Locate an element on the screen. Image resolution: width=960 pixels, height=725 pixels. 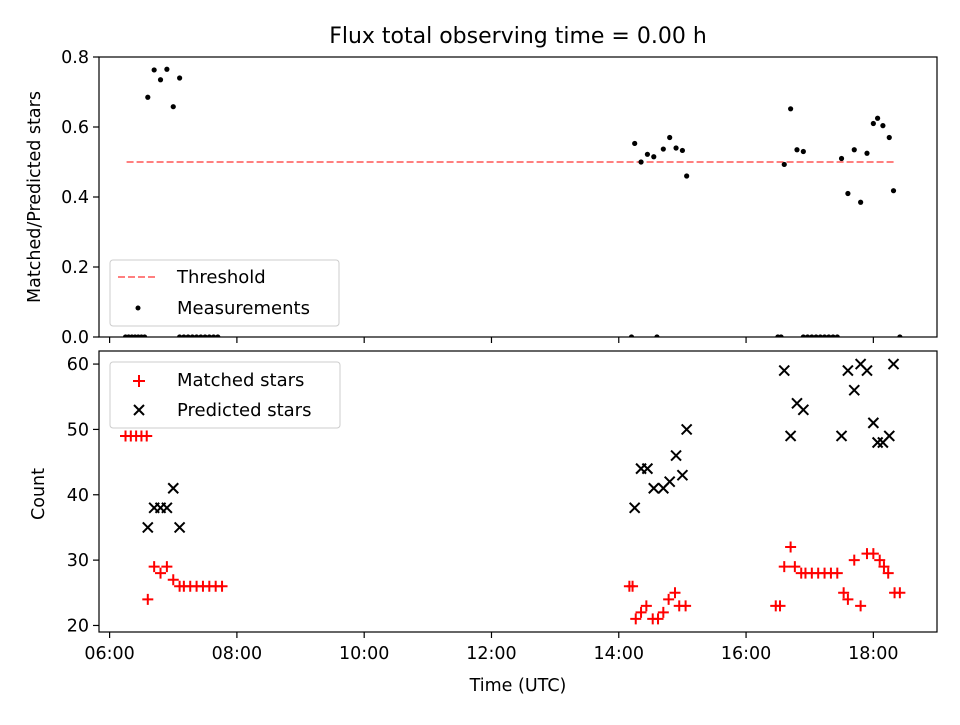
top-y-axis-label: Matched/Predicted stars is located at coordinates (35, 197).